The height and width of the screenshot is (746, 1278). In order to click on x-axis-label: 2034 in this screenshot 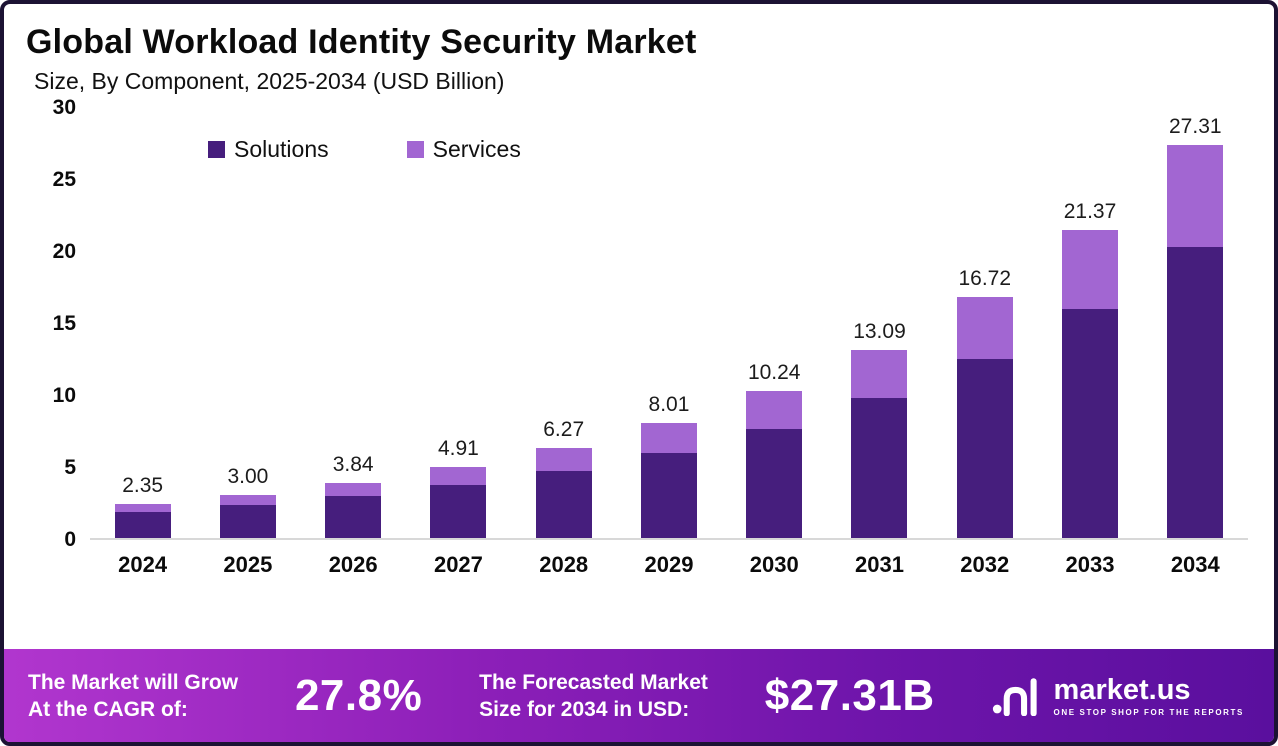, I will do `click(1195, 564)`.